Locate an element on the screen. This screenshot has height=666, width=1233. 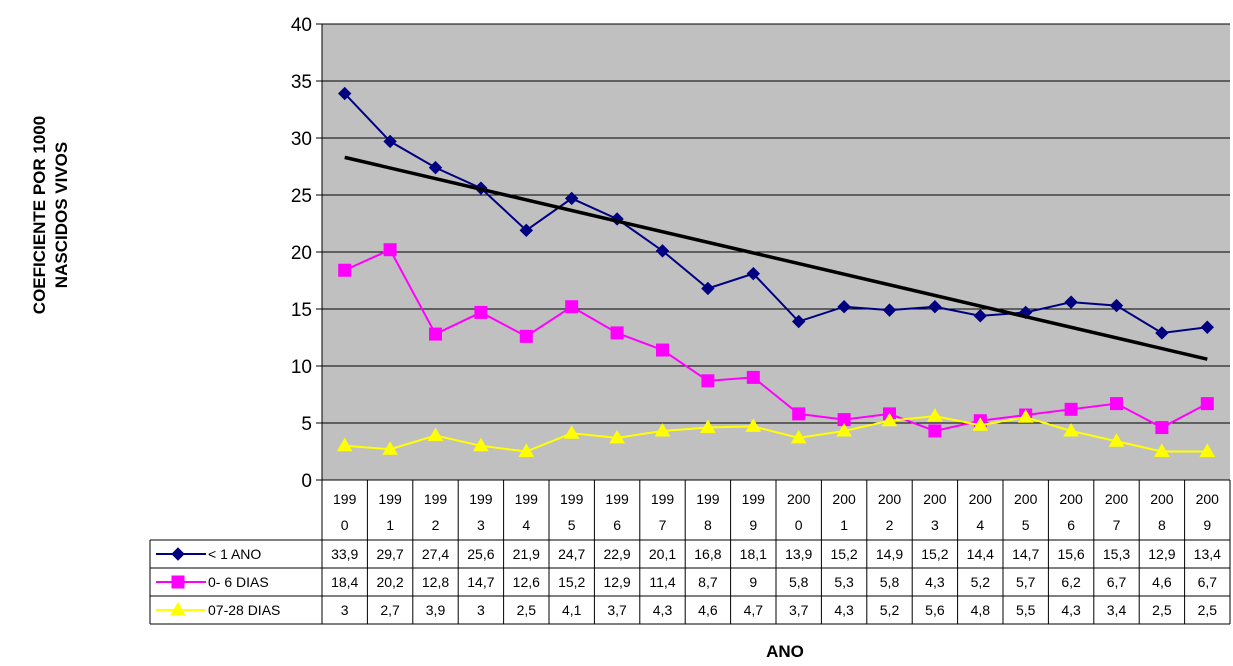
data-label: 18,1 is located at coordinates (753, 554).